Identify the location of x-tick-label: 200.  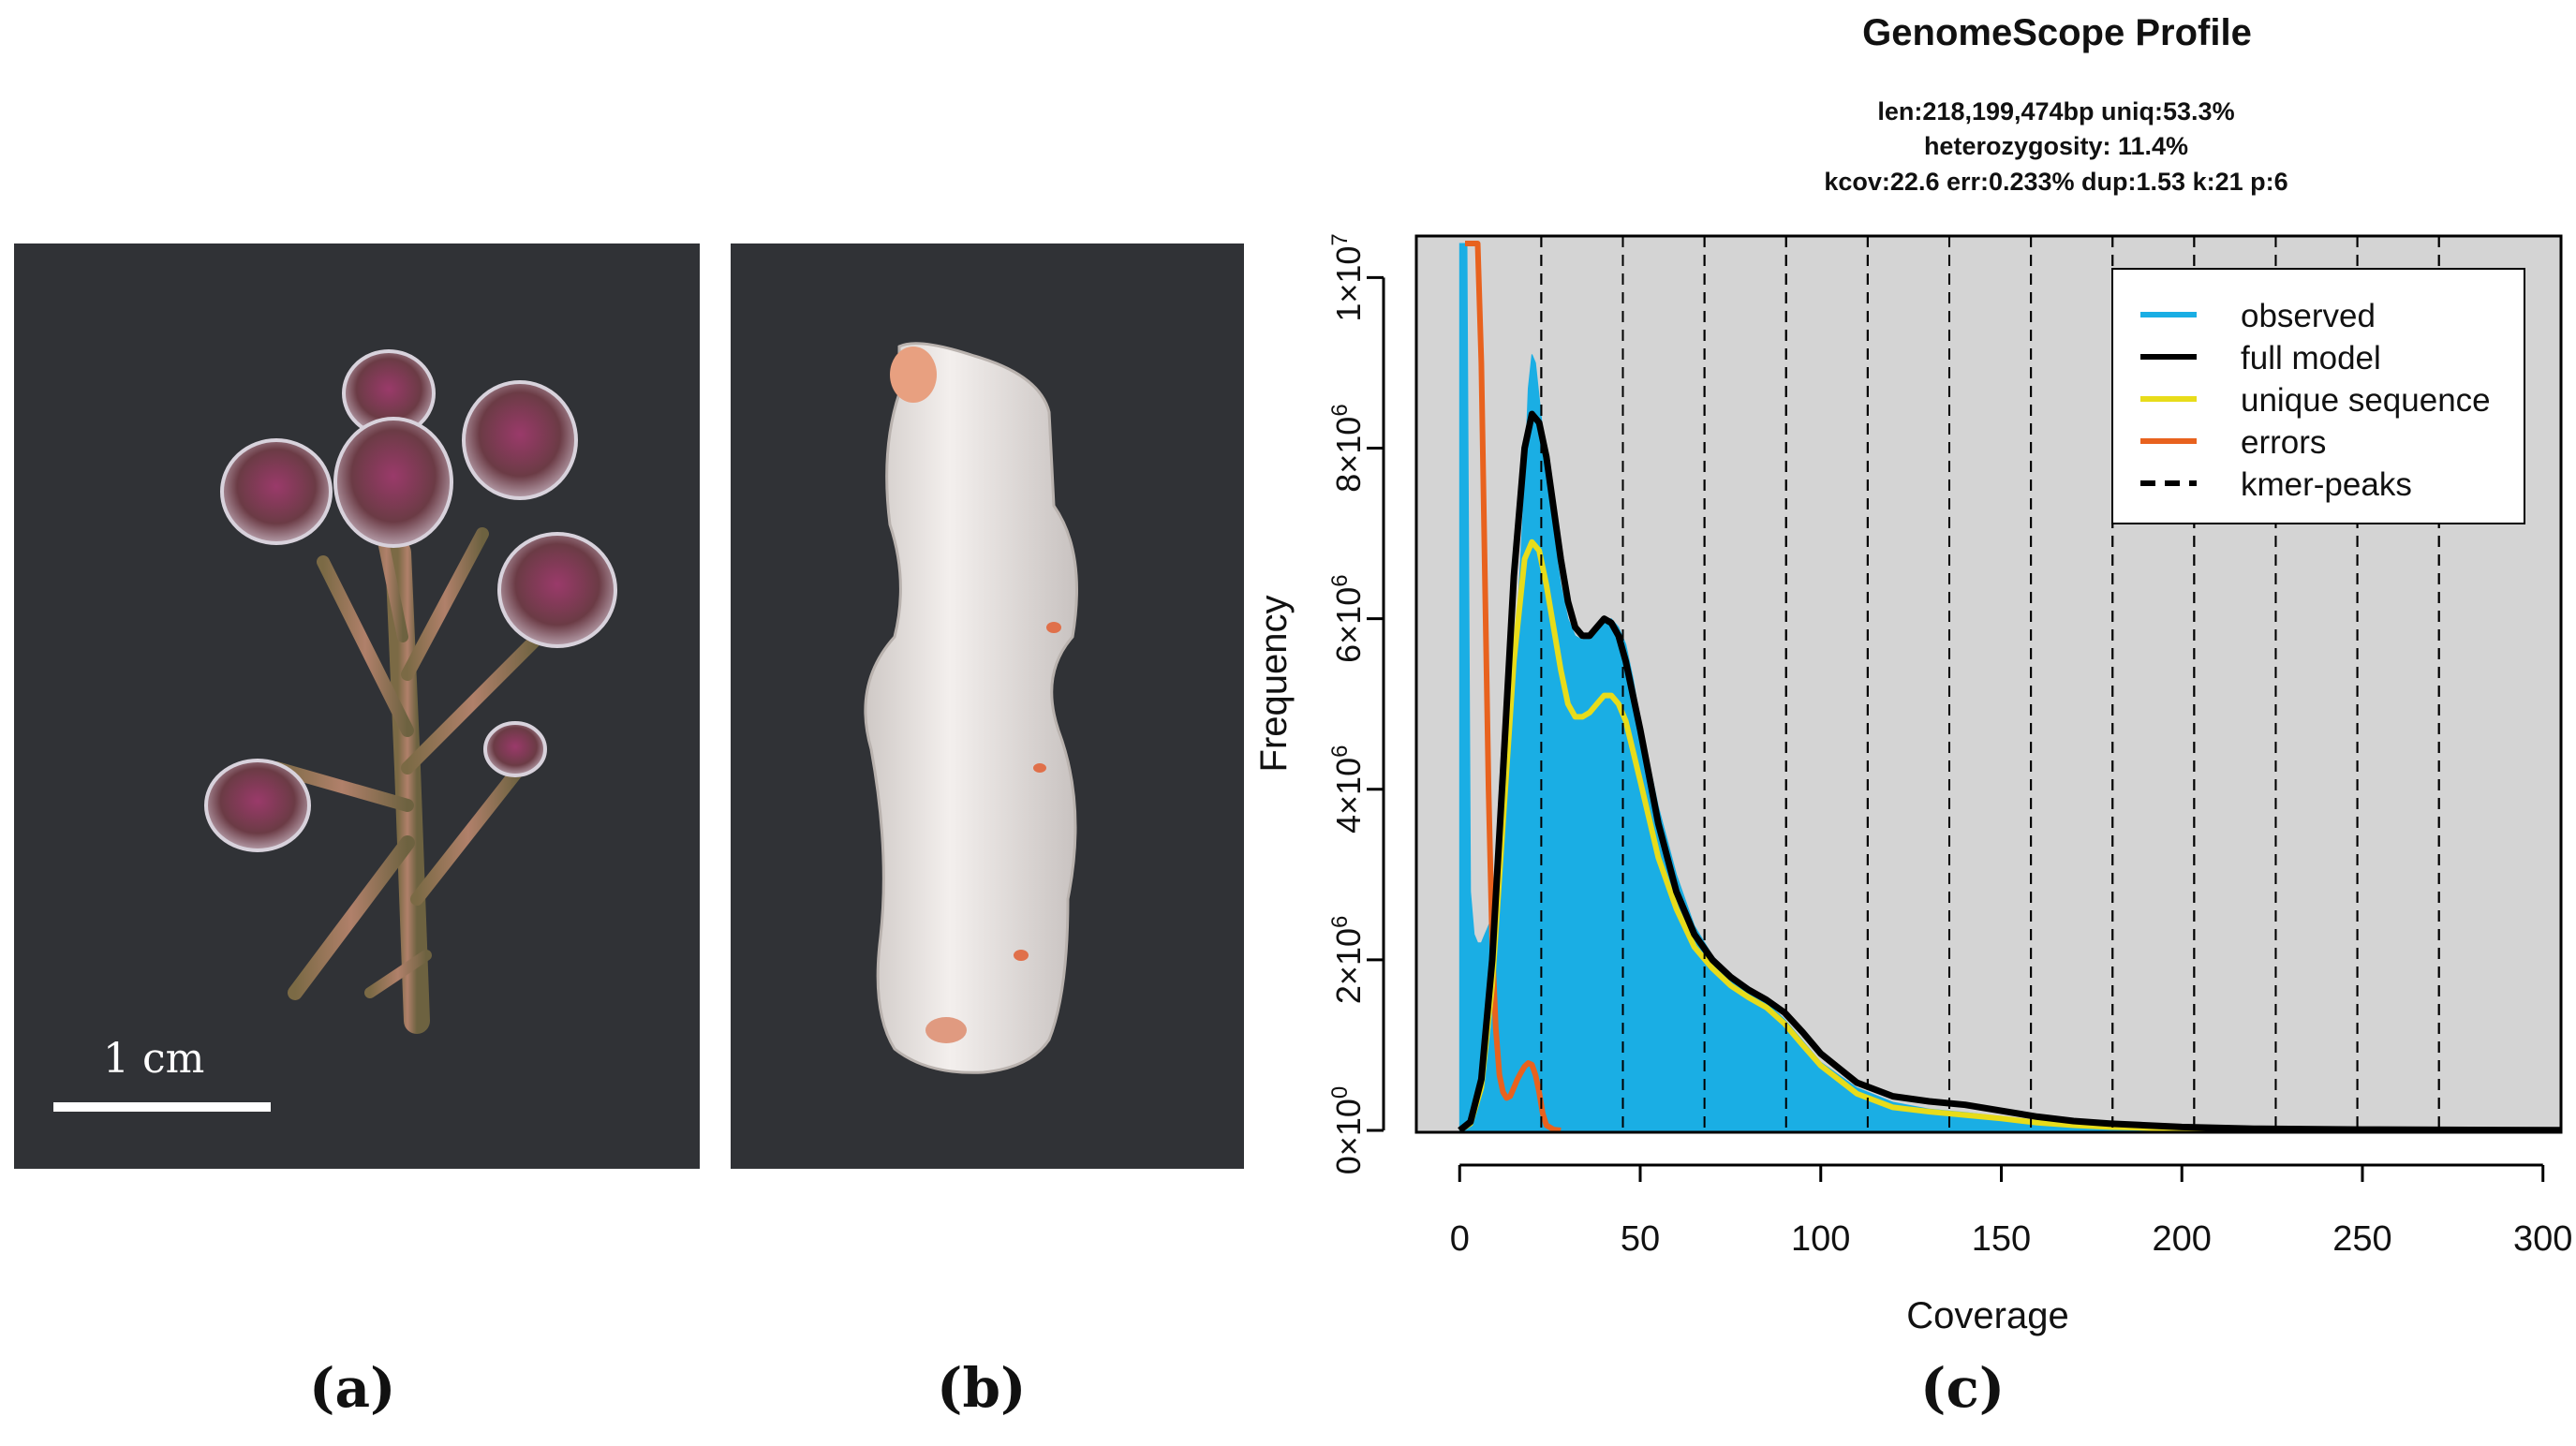
(2182, 1239).